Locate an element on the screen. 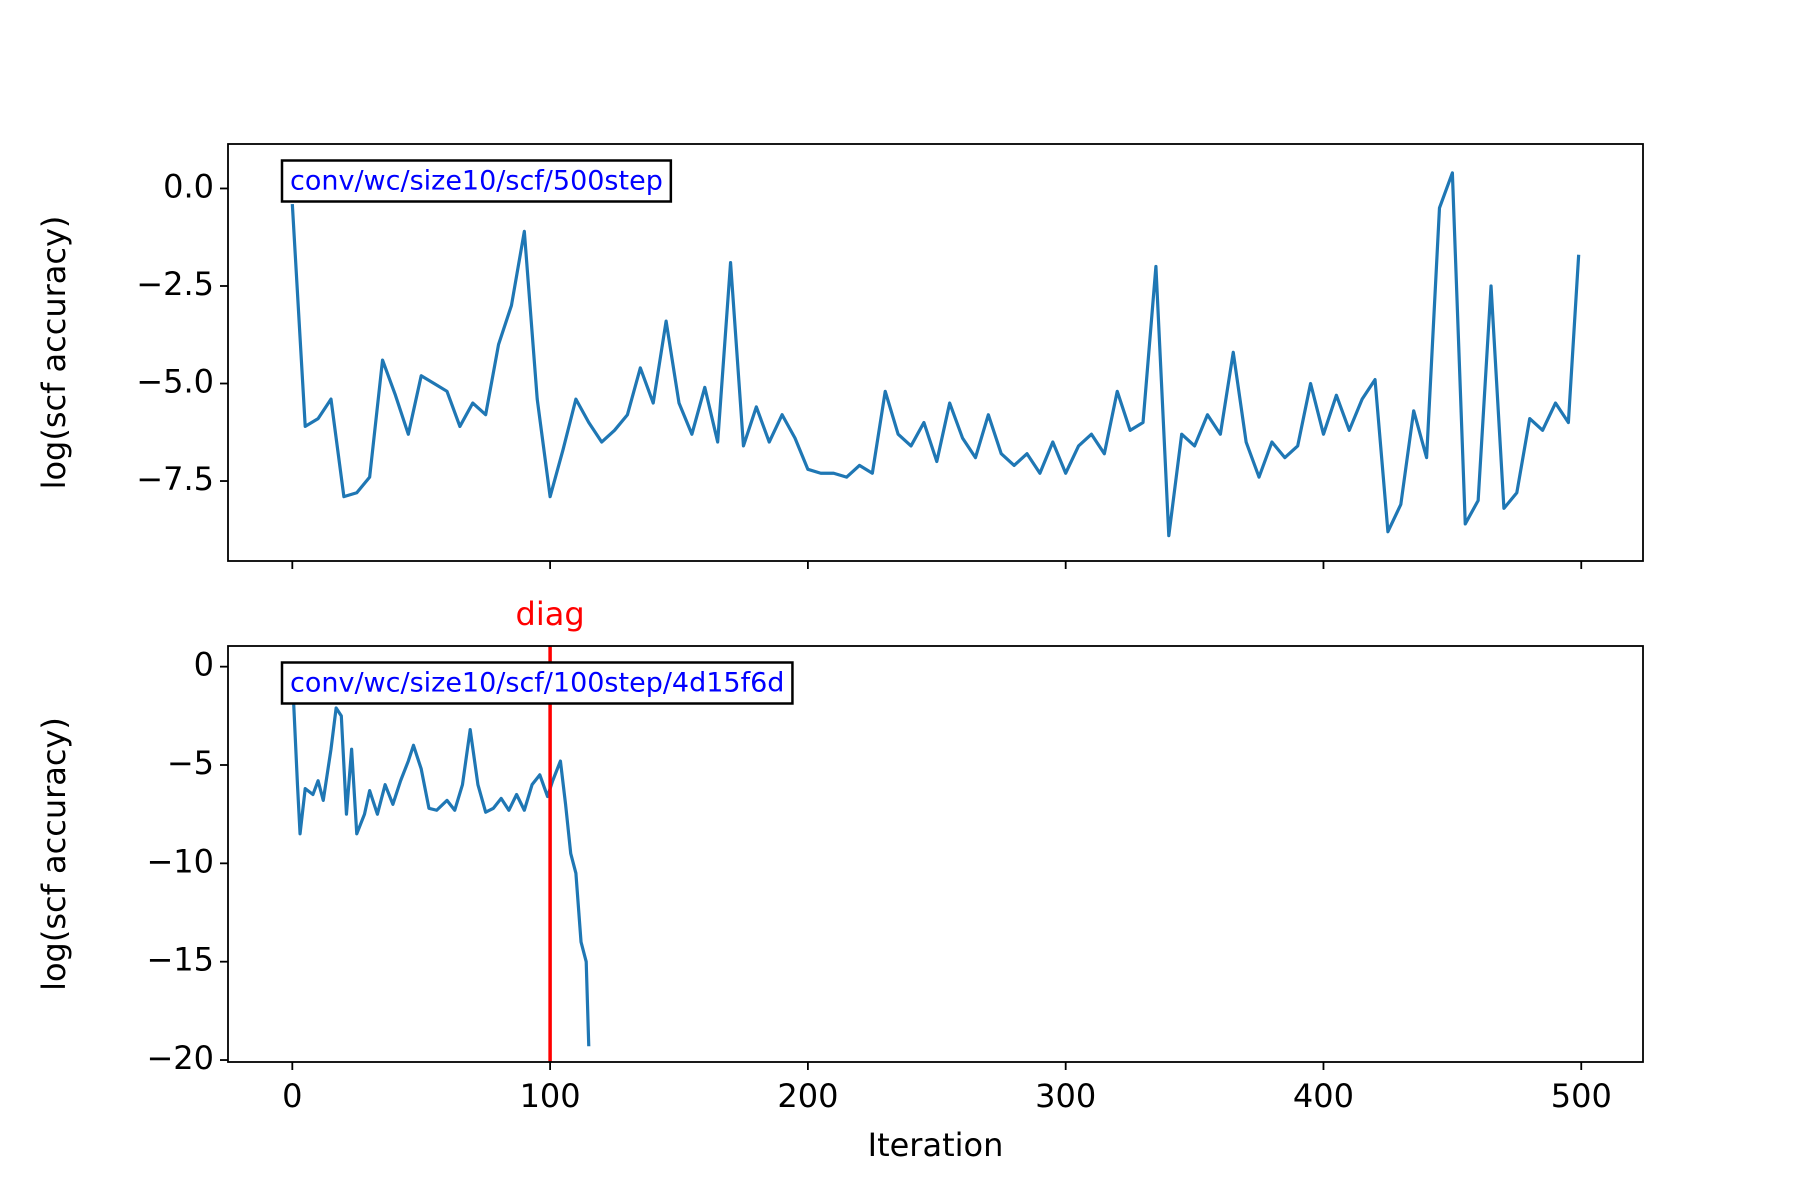 This screenshot has width=1800, height=1200. y-tick-label: 0 is located at coordinates (204, 665).